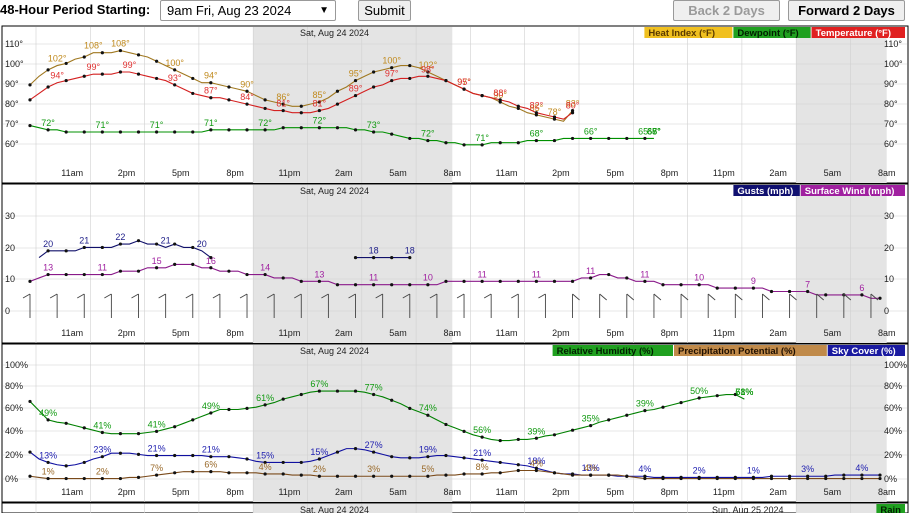 The width and height of the screenshot is (912, 513). I want to click on data-label-relative-humidity: 61%, so click(744, 392).